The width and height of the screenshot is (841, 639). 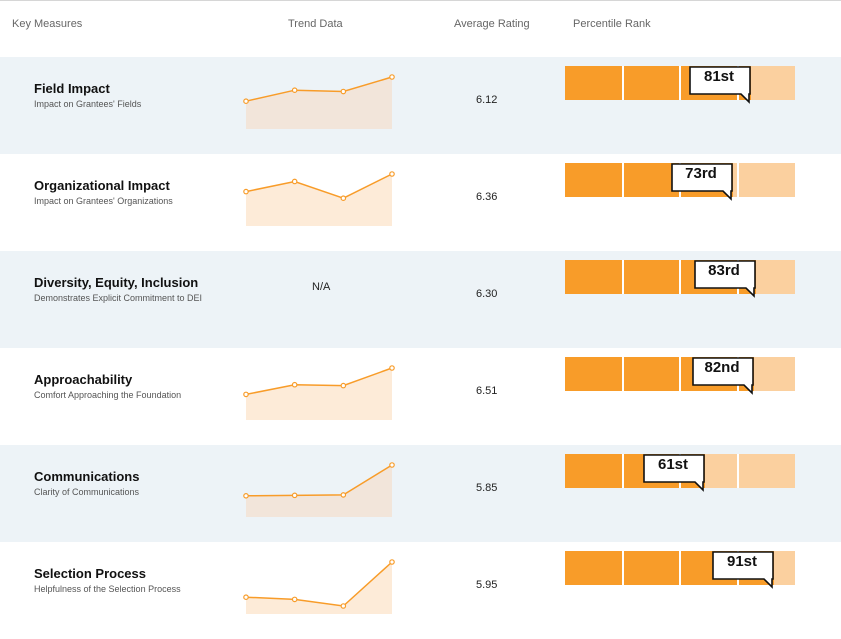 I want to click on percentile-bar: 82nd, so click(x=680, y=376).